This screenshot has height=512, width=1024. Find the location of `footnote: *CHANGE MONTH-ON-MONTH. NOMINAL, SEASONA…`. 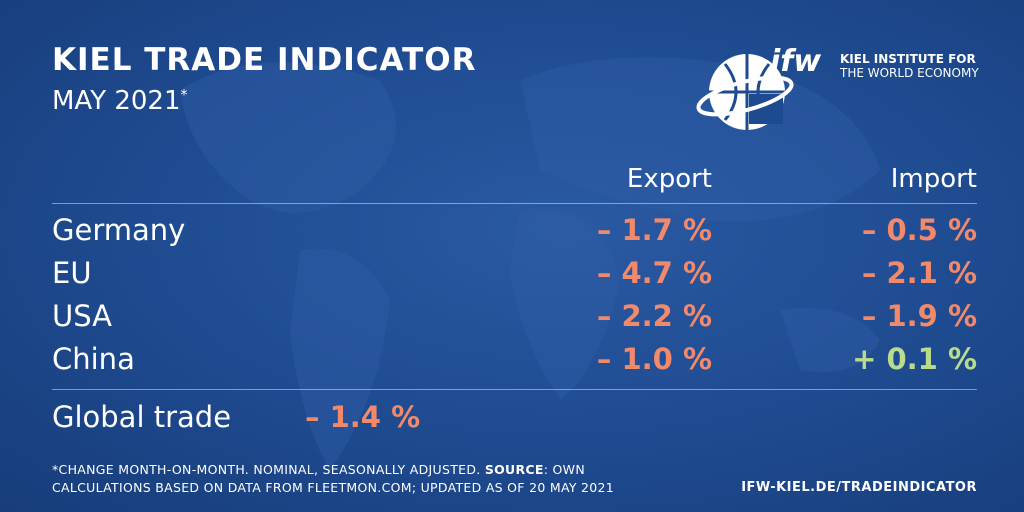

footnote: *CHANGE MONTH-ON-MONTH. NOMINAL, SEASONA… is located at coordinates (318, 469).